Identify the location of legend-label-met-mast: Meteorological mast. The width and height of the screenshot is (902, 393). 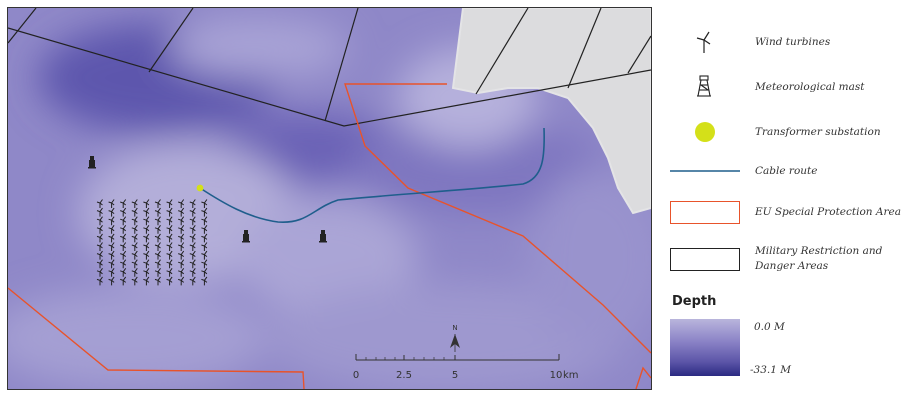
(810, 87).